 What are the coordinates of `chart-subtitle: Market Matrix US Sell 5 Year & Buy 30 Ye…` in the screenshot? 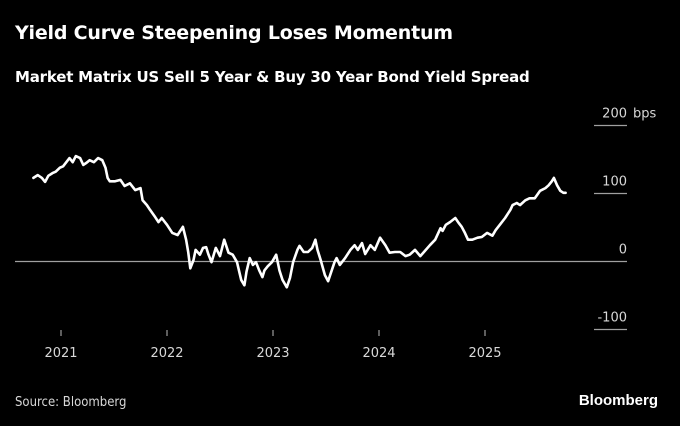 It's located at (272, 77).